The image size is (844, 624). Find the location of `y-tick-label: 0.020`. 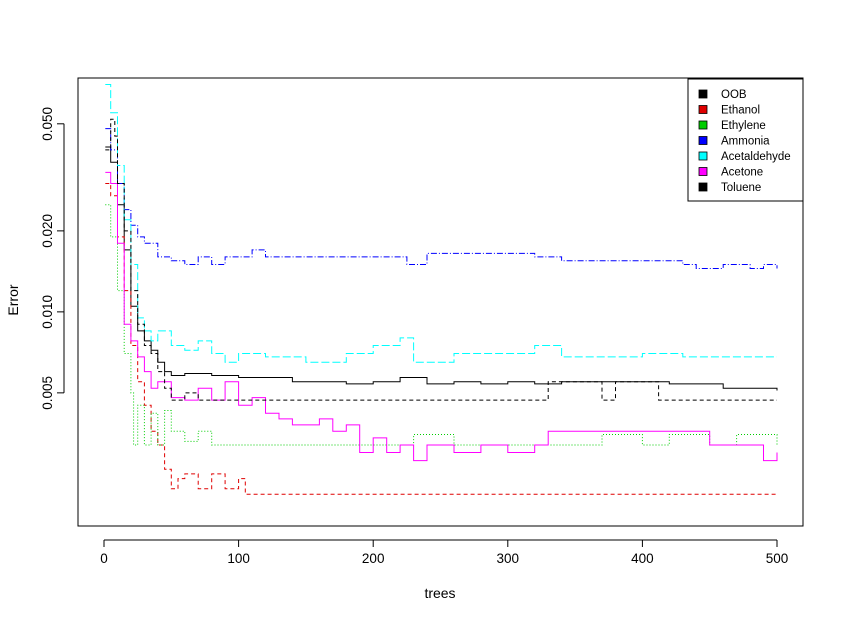

y-tick-label: 0.020 is located at coordinates (47, 231).